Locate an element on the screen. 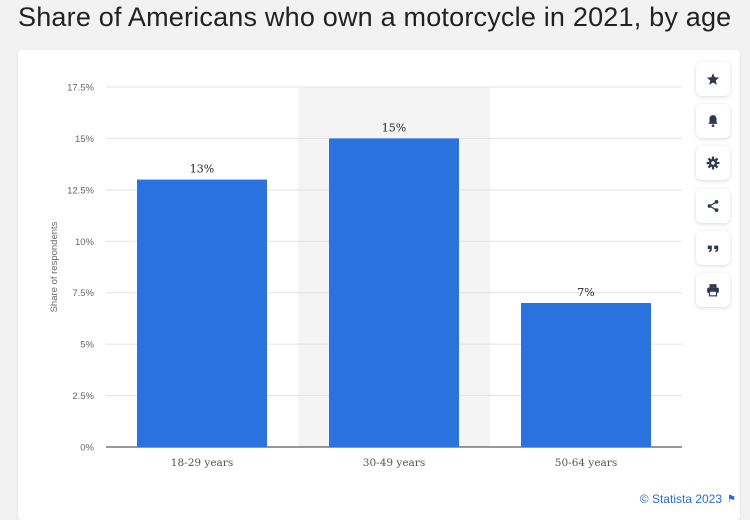 The width and height of the screenshot is (750, 520). bell-icon is located at coordinates (713, 121).